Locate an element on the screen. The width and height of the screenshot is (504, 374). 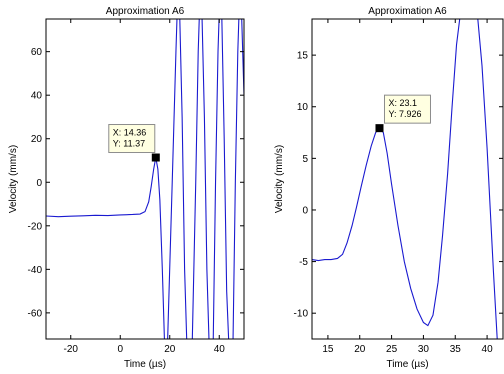
y-tick-label: -40 is located at coordinates (35, 270).